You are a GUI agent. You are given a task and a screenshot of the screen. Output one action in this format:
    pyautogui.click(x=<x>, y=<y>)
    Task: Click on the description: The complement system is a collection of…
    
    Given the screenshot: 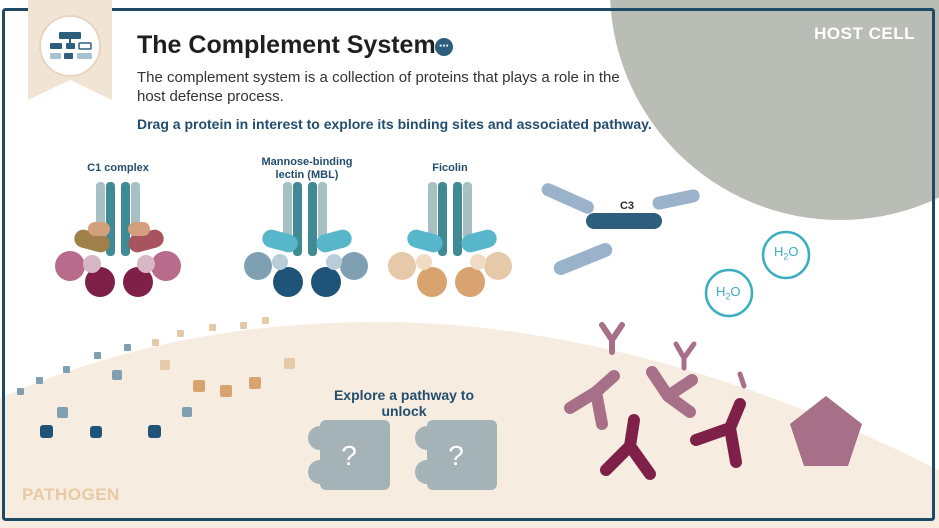 What is the action you would take?
    pyautogui.click(x=378, y=87)
    